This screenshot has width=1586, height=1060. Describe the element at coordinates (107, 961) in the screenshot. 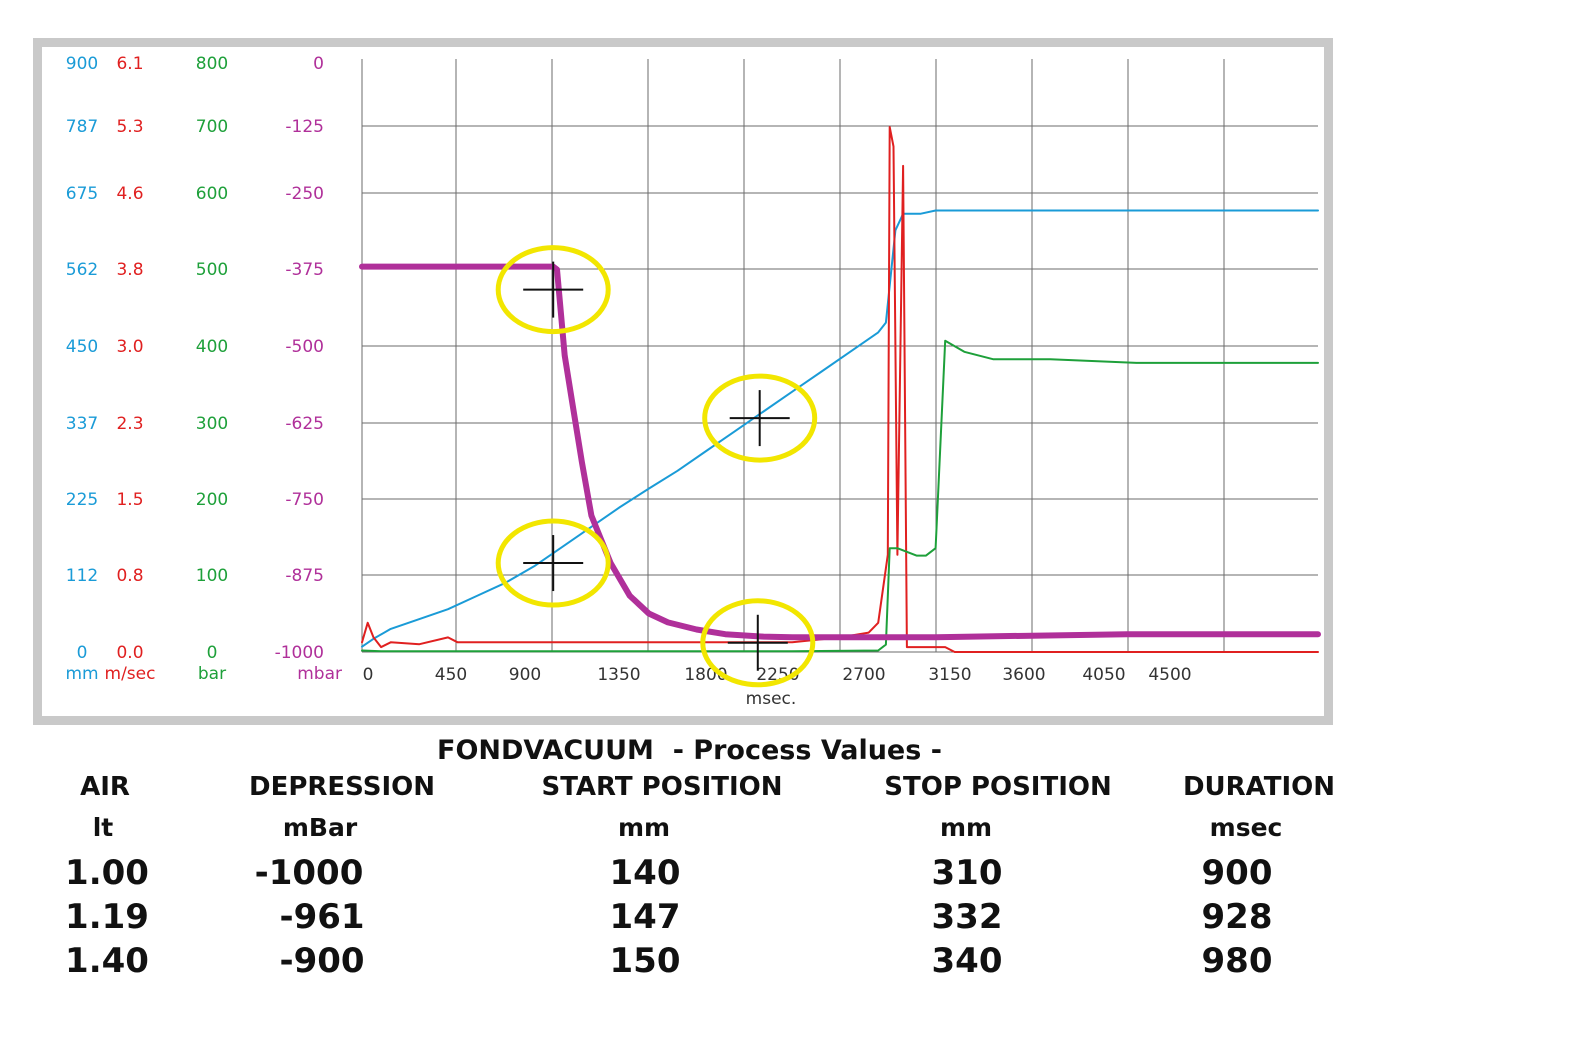

I see `table-cell: 1.40` at that location.